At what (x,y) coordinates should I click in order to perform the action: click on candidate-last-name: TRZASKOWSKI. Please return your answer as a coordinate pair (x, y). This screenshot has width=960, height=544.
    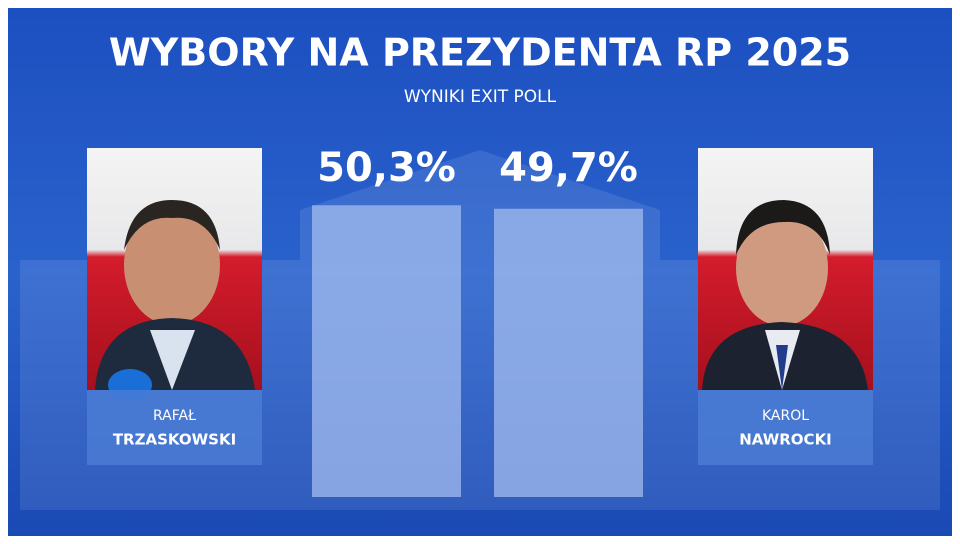
    Looking at the image, I should click on (174, 440).